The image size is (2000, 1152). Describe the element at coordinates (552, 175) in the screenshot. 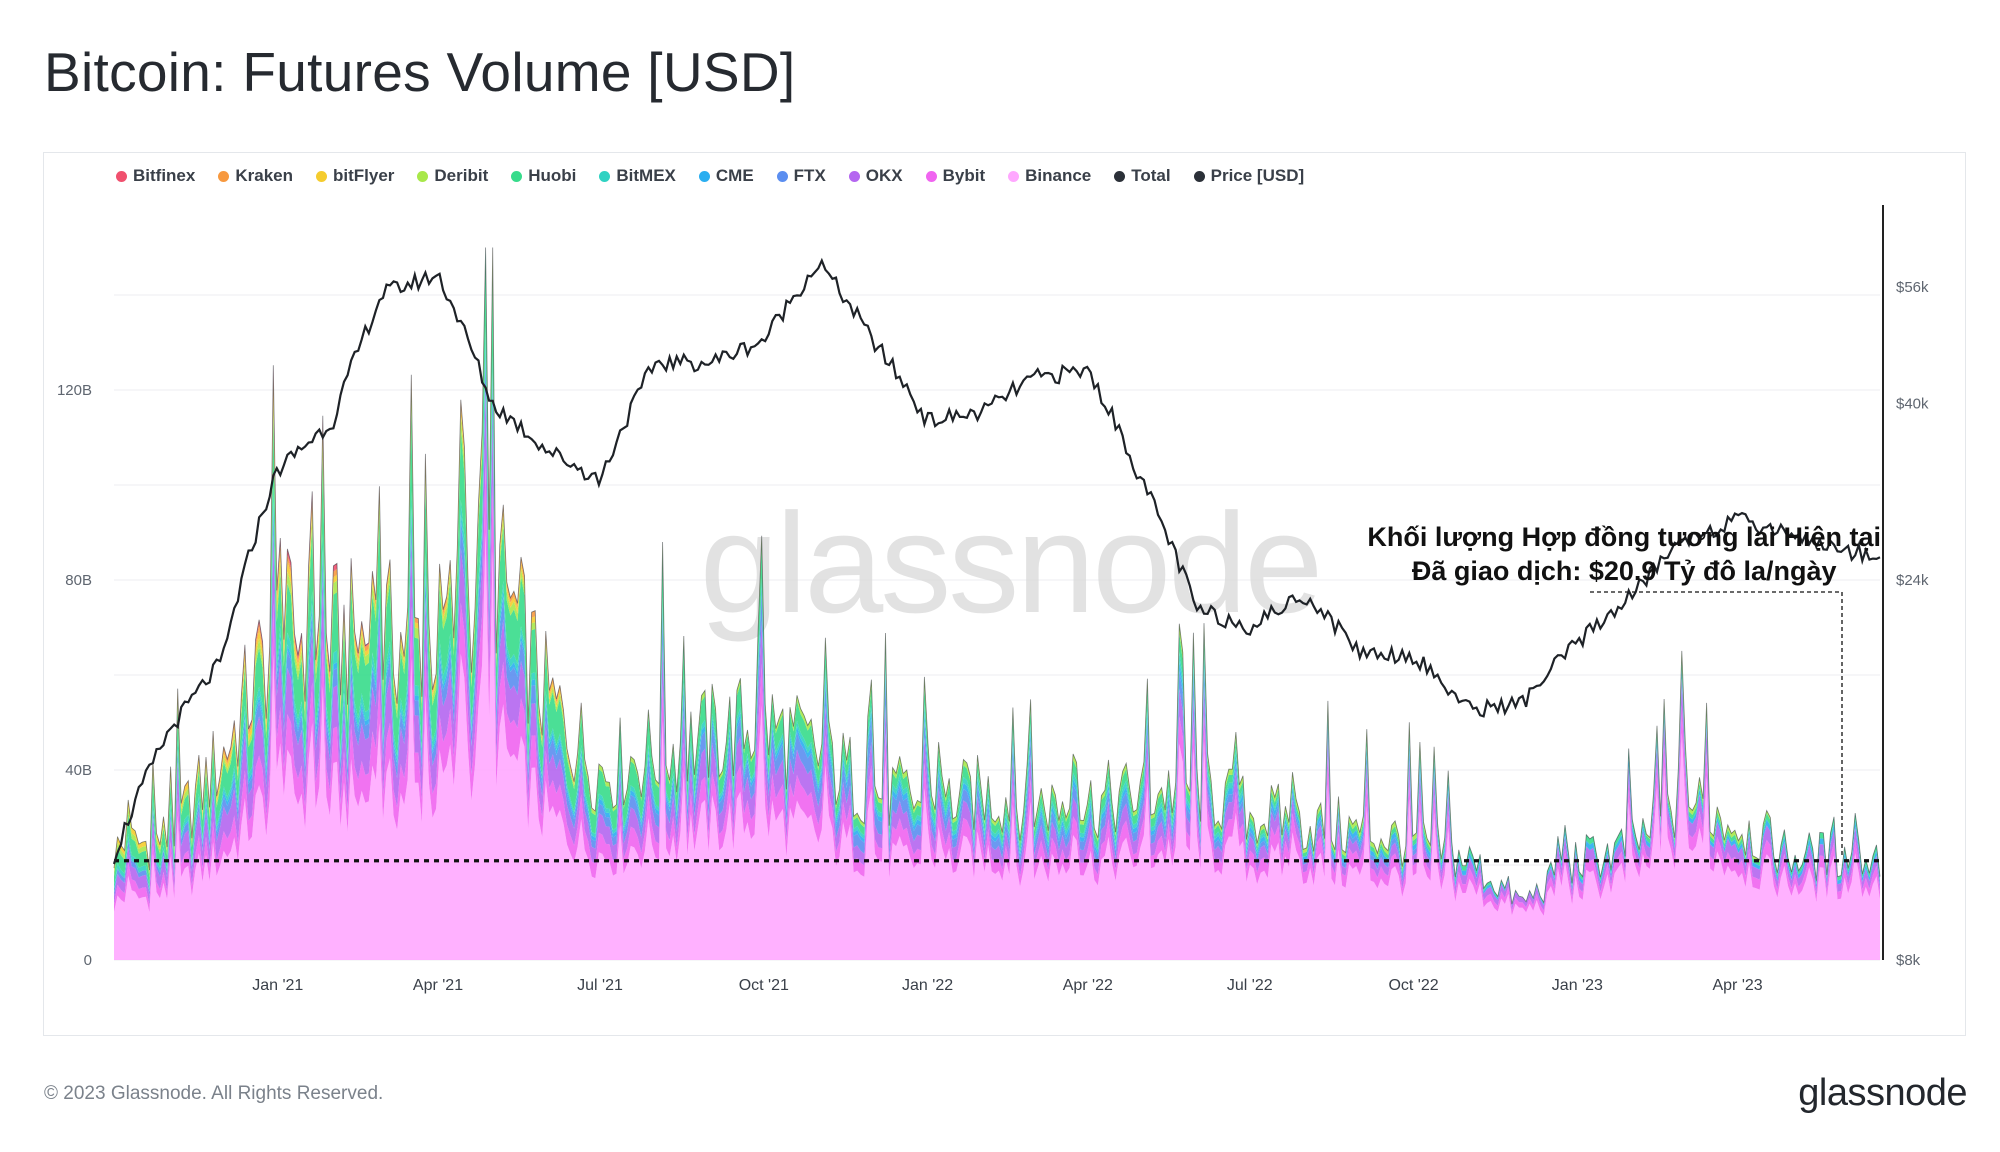

I see `legend-label: Huobi` at that location.